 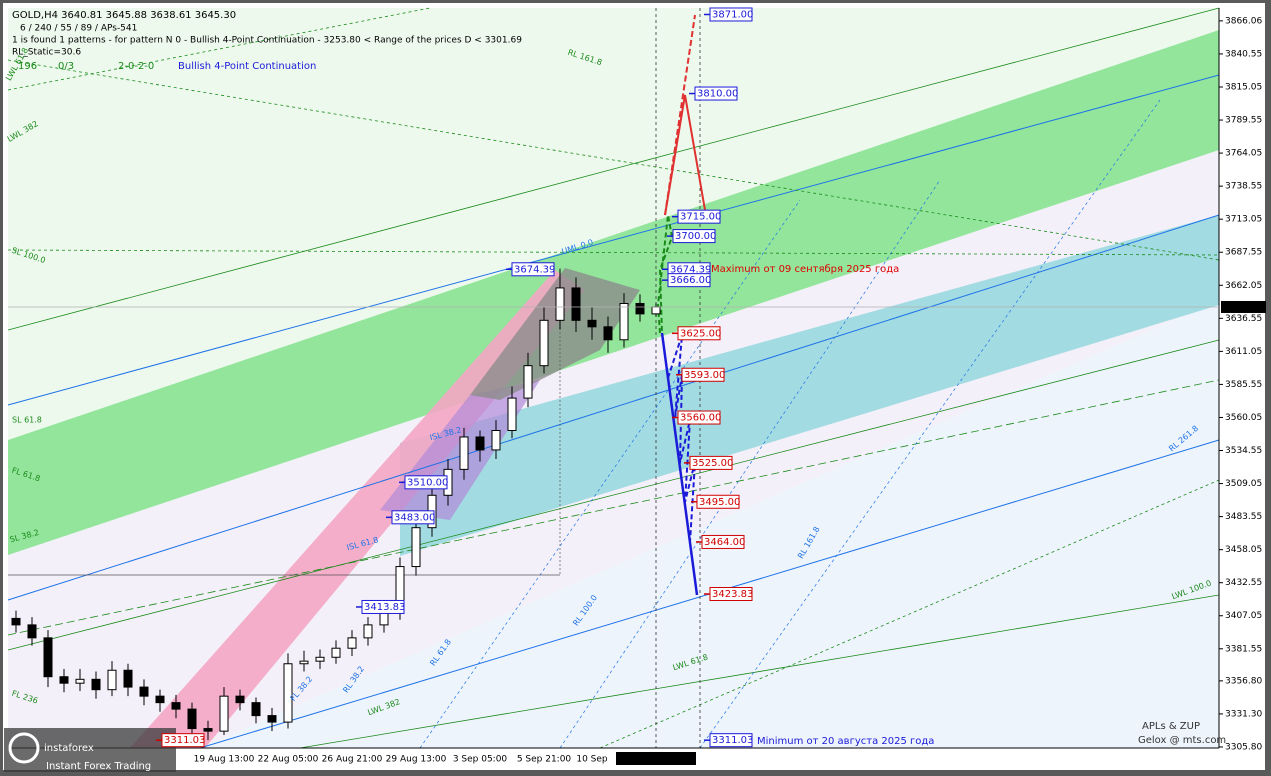 What do you see at coordinates (427, 482) in the screenshot?
I see `level-label: 3510.00` at bounding box center [427, 482].